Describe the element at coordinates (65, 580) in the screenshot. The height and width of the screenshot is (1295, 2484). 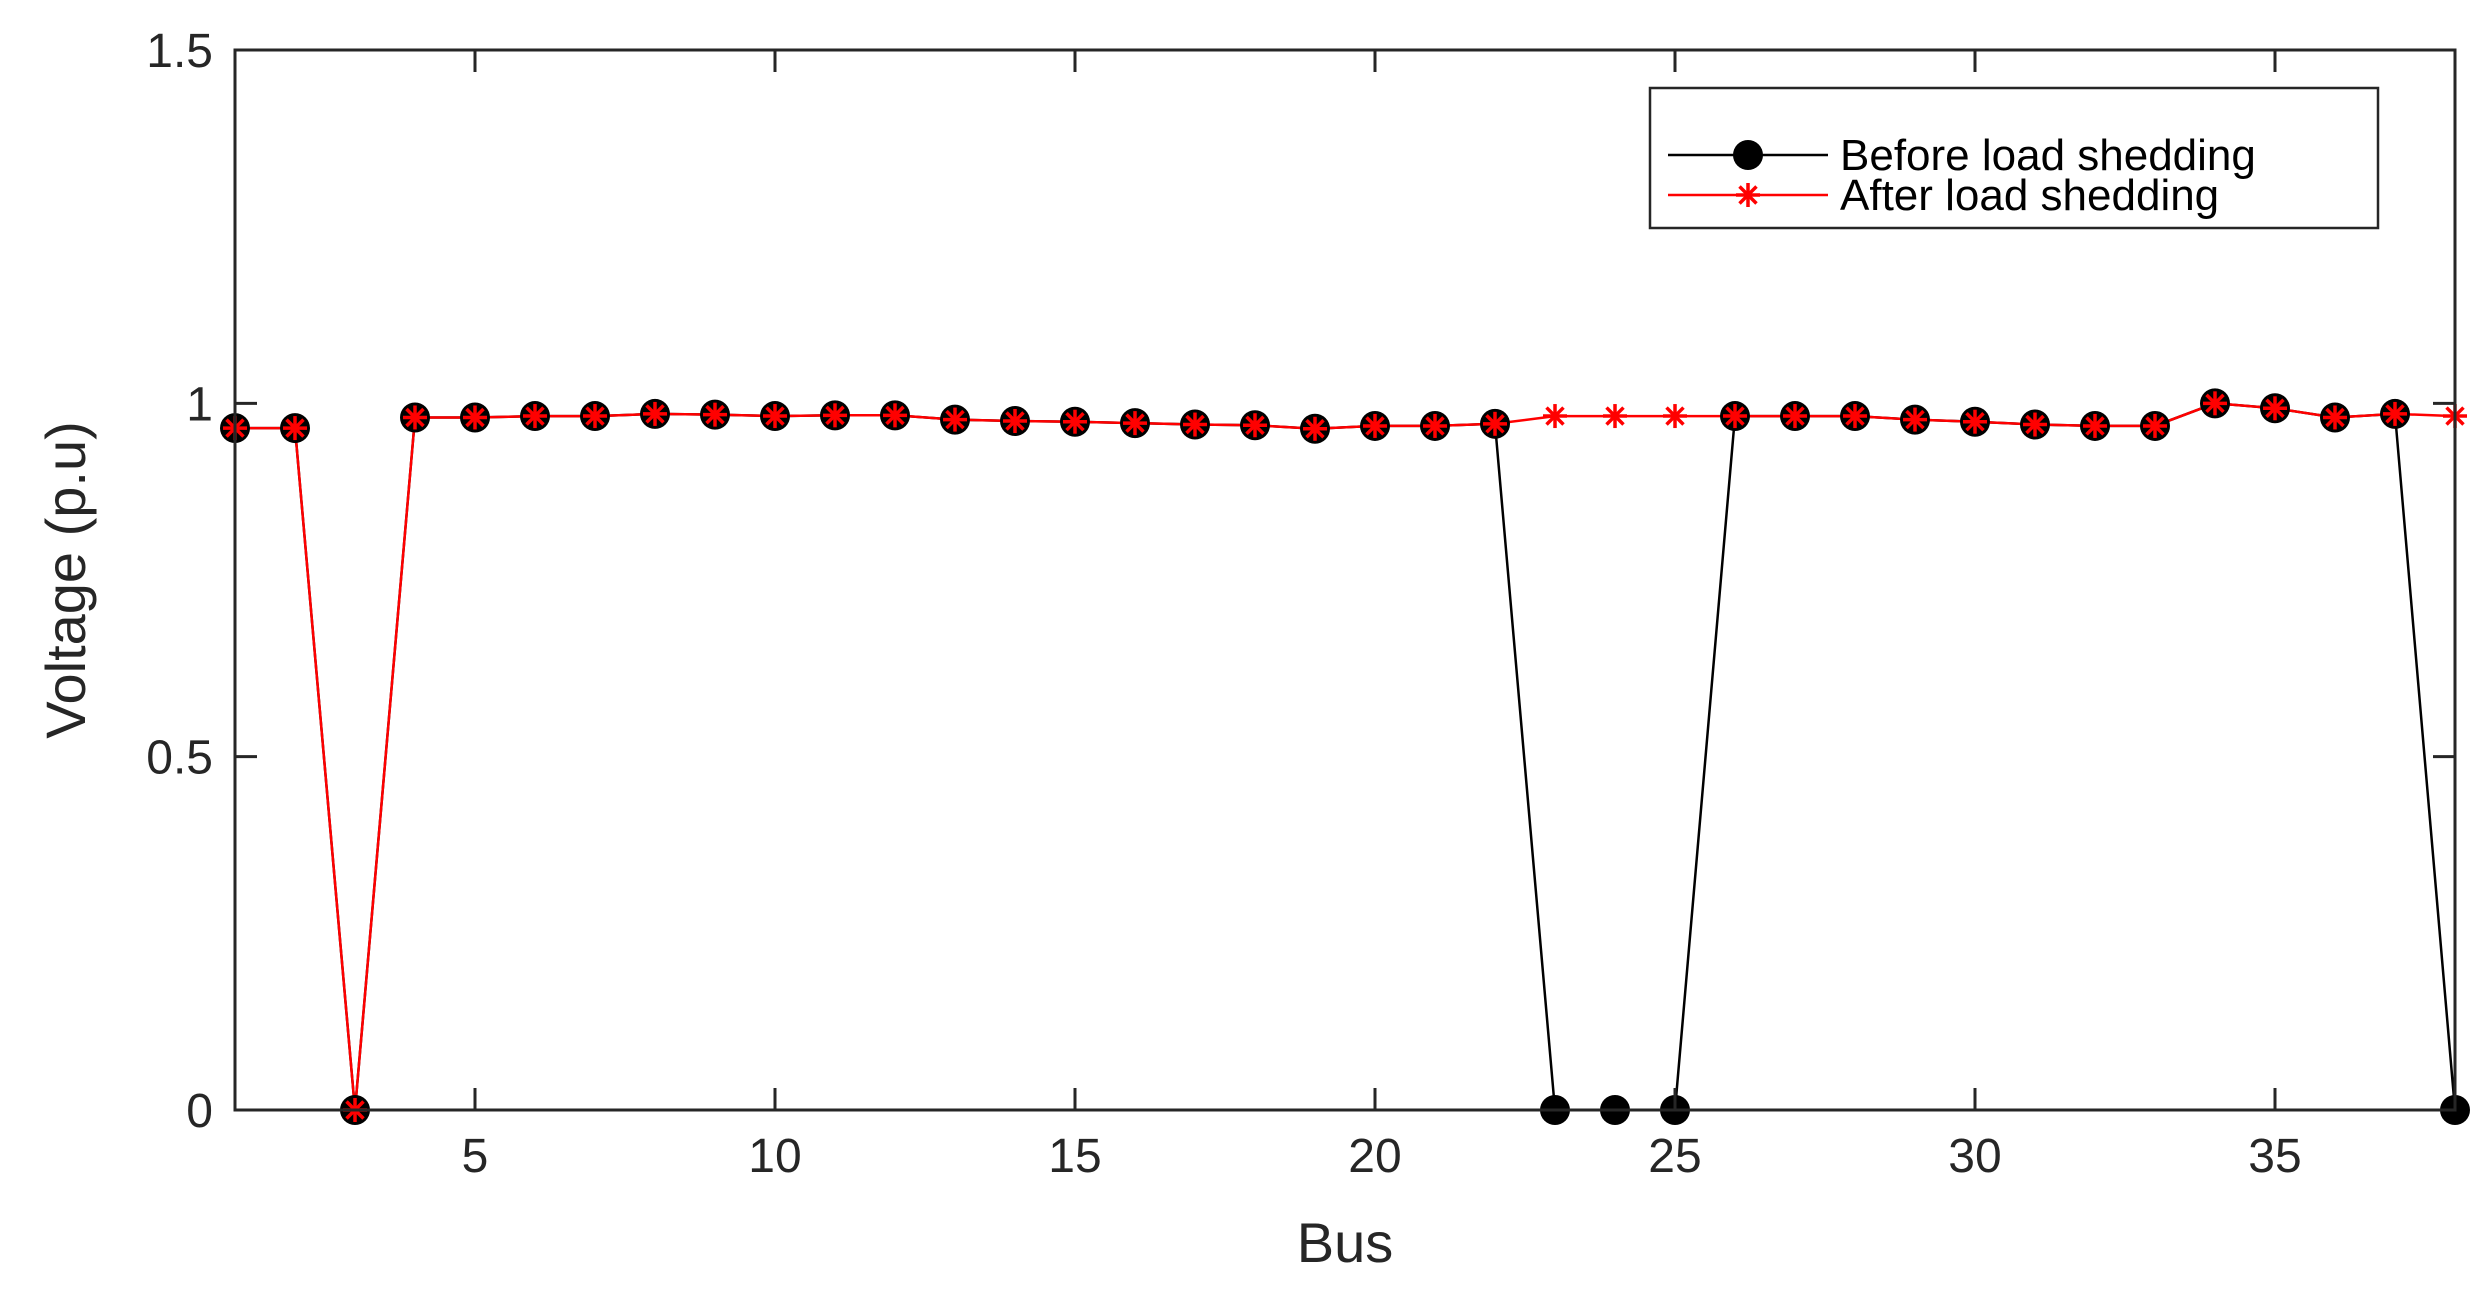
I see `y-axis-label: Voltage (p.u)` at that location.